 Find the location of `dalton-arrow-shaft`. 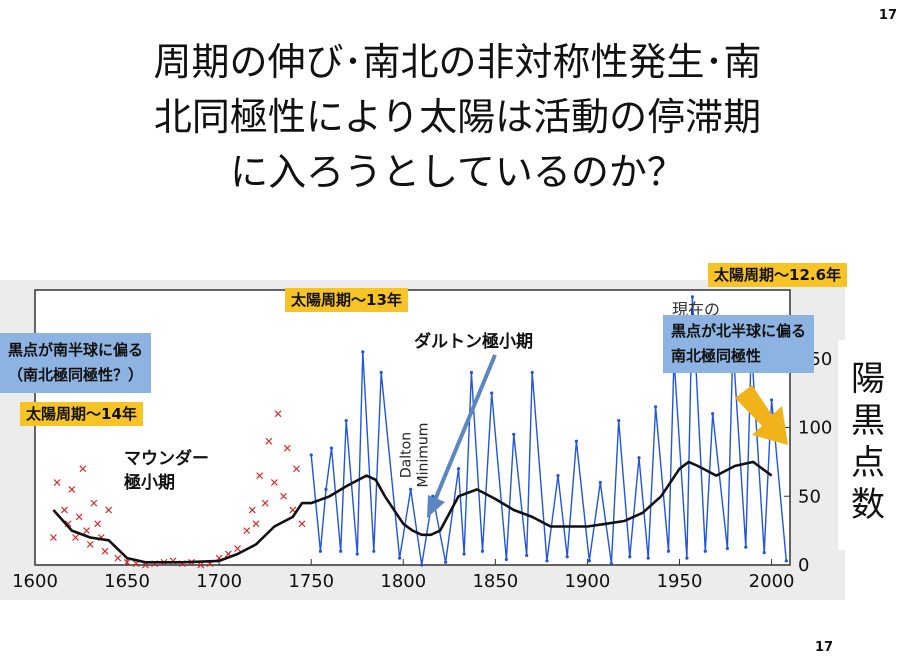

dalton-arrow-shaft is located at coordinates (465, 427).